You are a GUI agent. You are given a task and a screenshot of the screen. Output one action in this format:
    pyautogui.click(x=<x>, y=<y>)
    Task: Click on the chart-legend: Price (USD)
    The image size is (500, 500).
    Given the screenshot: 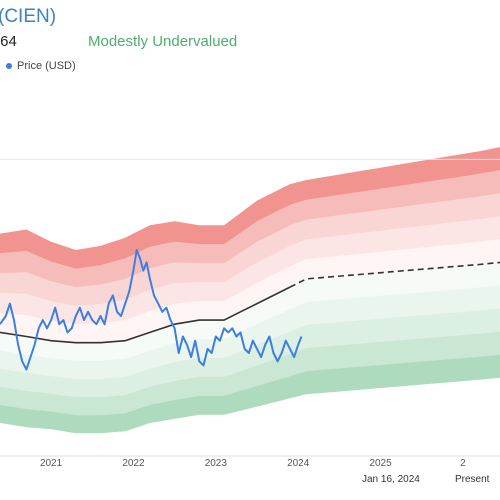 What is the action you would take?
    pyautogui.click(x=41, y=66)
    